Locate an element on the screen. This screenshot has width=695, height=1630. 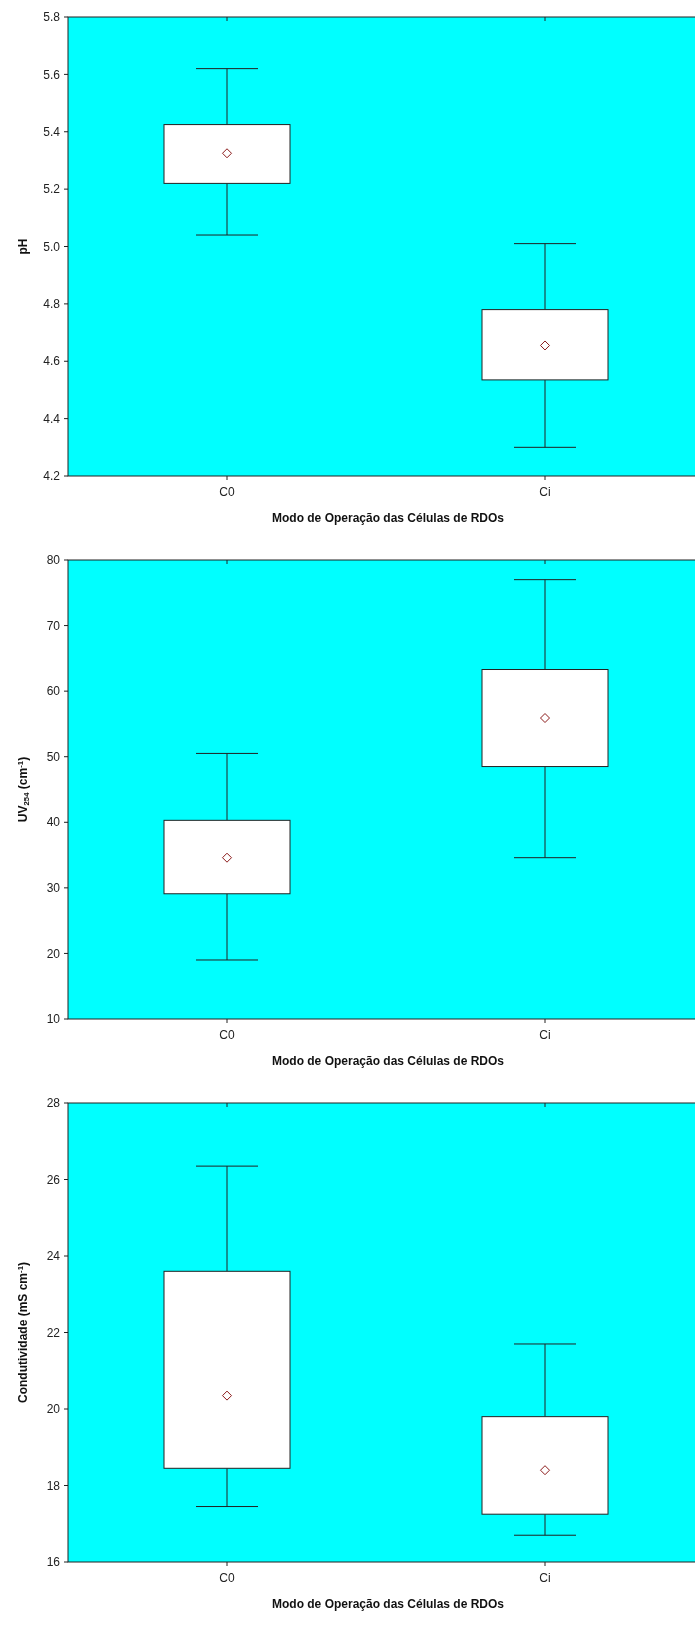
y-tick-label: 4.8 is located at coordinates (52, 304).